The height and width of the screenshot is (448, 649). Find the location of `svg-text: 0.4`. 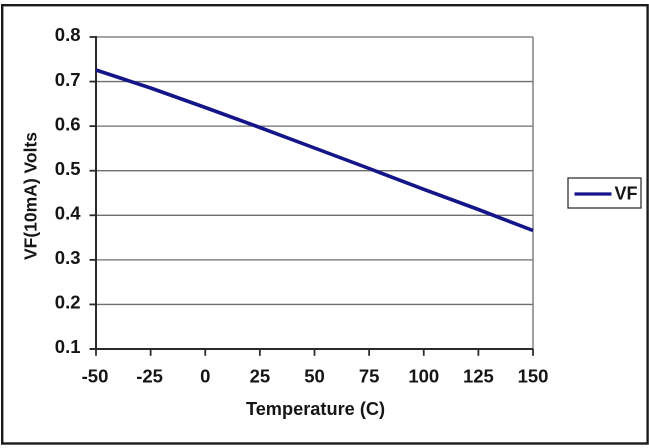

svg-text: 0.4 is located at coordinates (68, 213).